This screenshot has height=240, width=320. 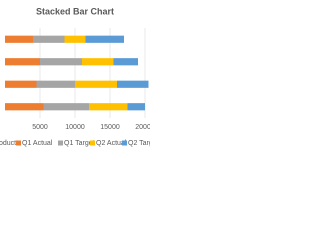 I want to click on legend-label: Q1 Target, so click(x=79, y=143).